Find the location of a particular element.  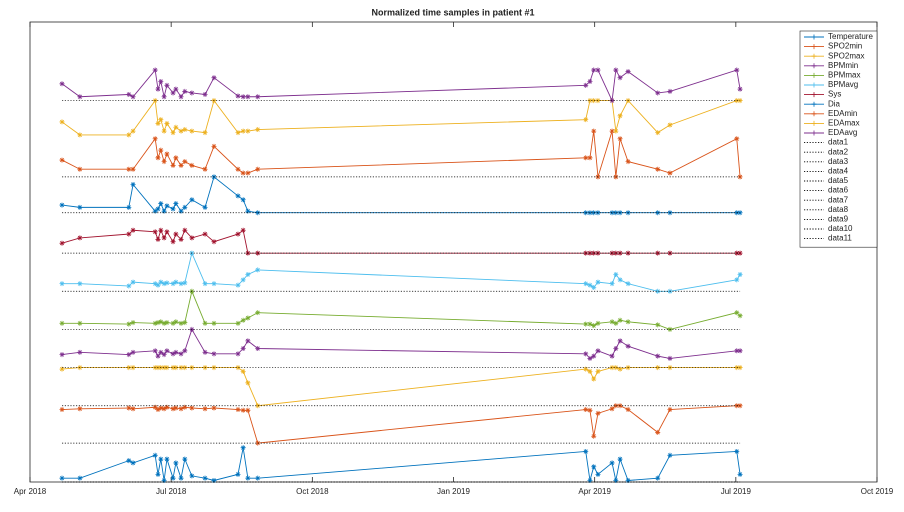

chart-title: Normalized time samples in patient #1 is located at coordinates (452, 12).